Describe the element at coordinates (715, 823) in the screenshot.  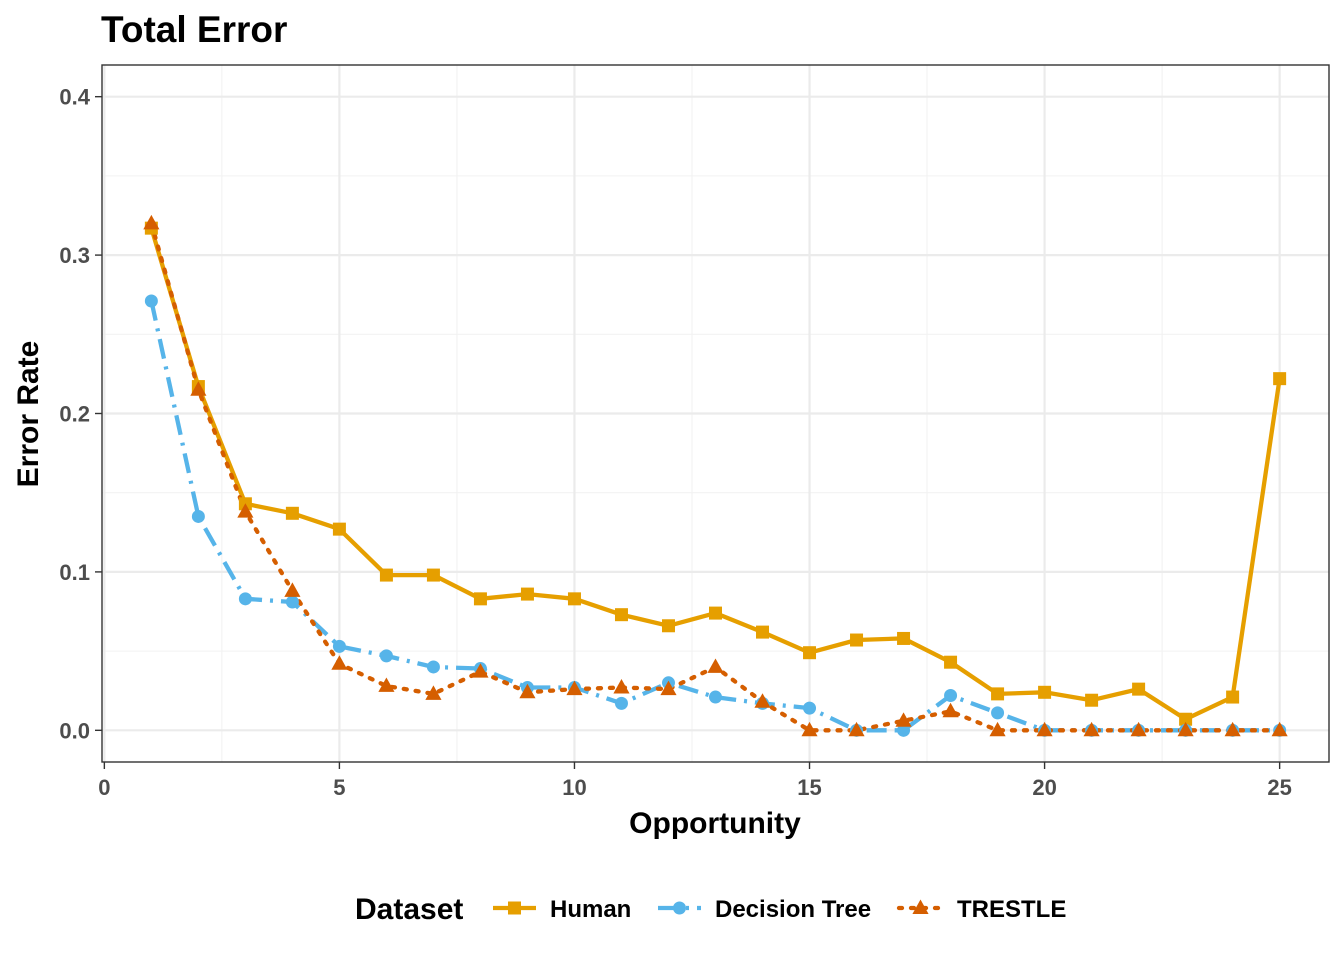
I see `x-axis-title: Opportunity` at that location.